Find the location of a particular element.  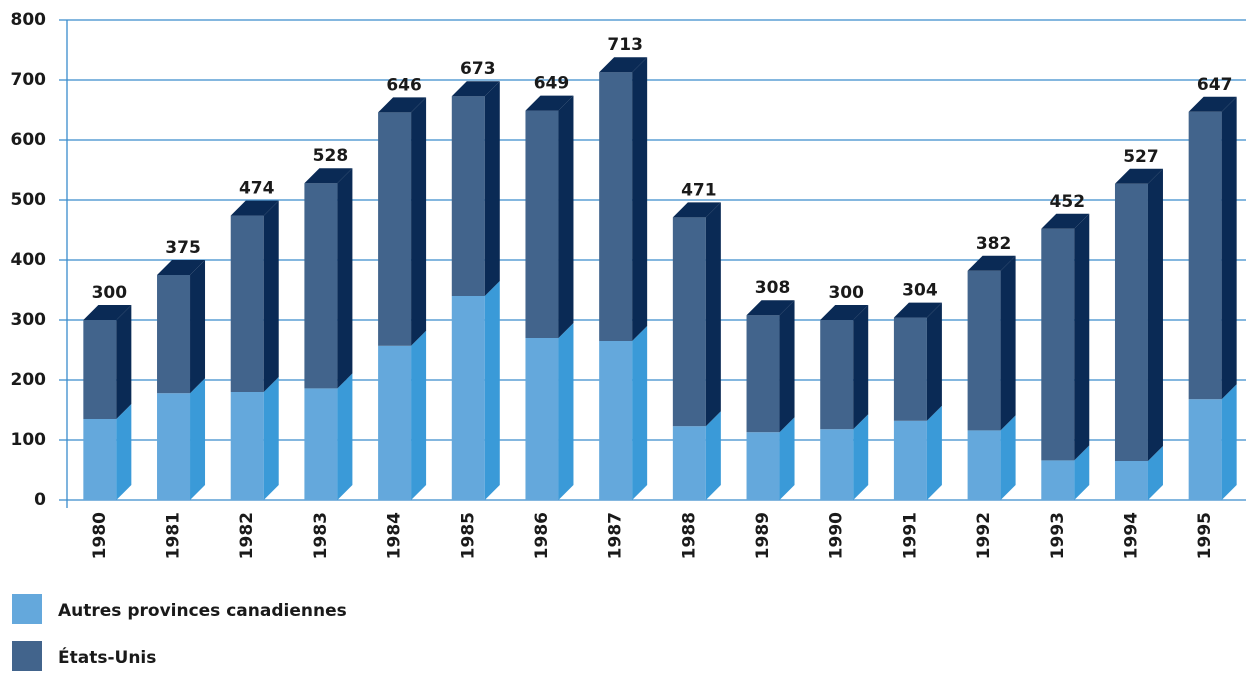

x-tick-label: 1993 is located at coordinates (1058, 535).